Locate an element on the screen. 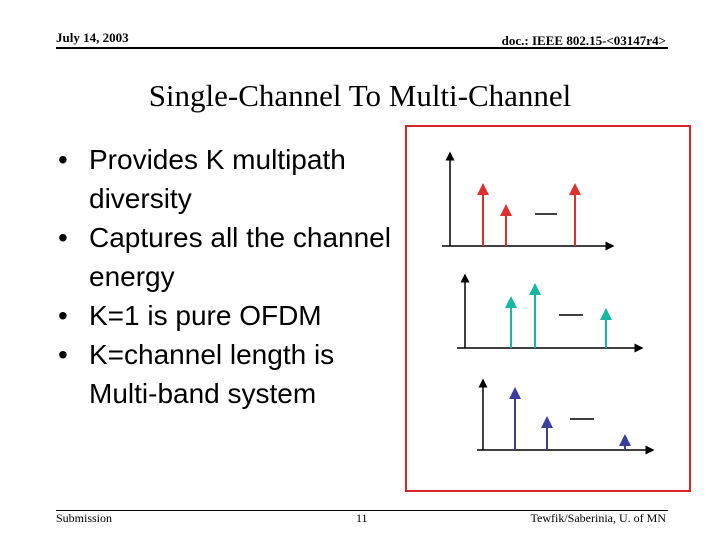 The width and height of the screenshot is (720, 540). page-number: 11 is located at coordinates (362, 518).